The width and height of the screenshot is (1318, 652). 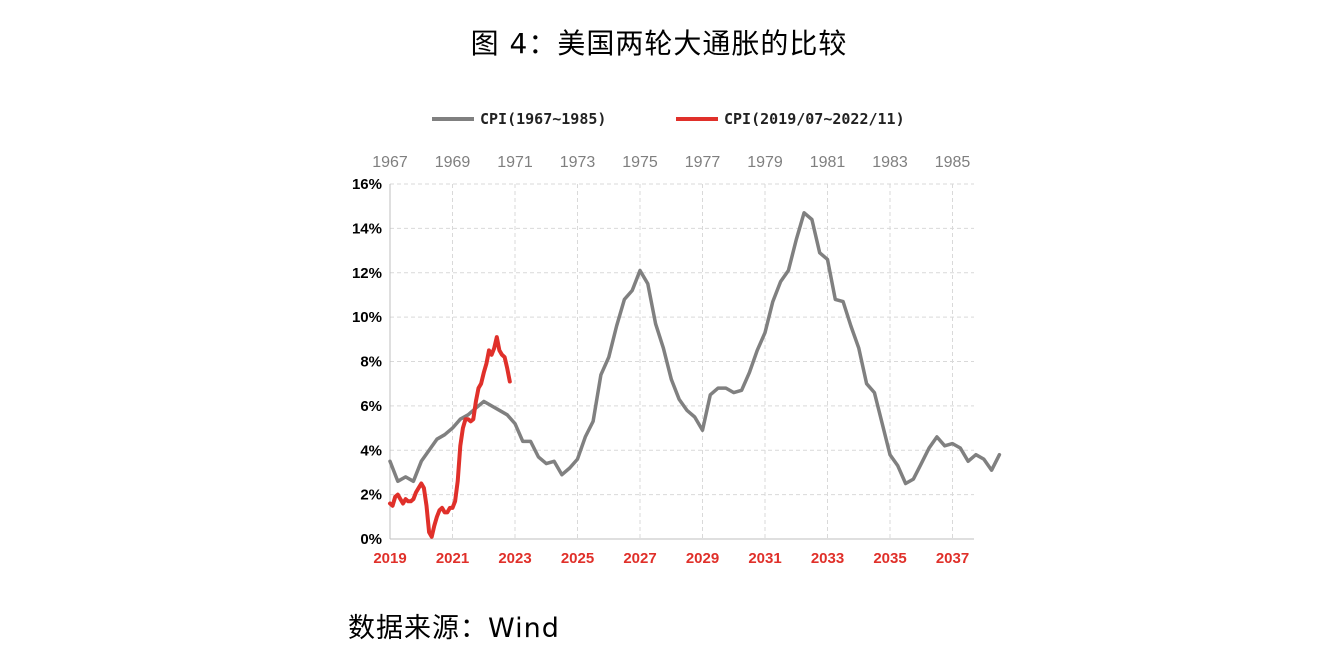 I want to click on y-tick-label: 10%, so click(x=367, y=317).